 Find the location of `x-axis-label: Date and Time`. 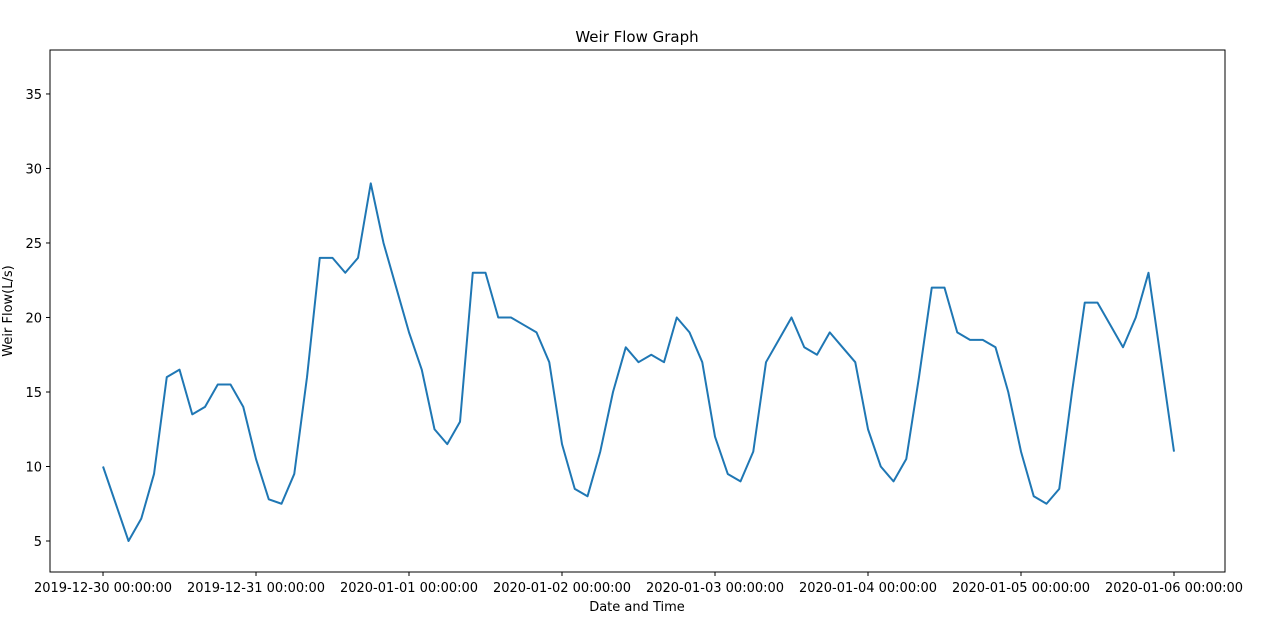

x-axis-label: Date and Time is located at coordinates (637, 607).